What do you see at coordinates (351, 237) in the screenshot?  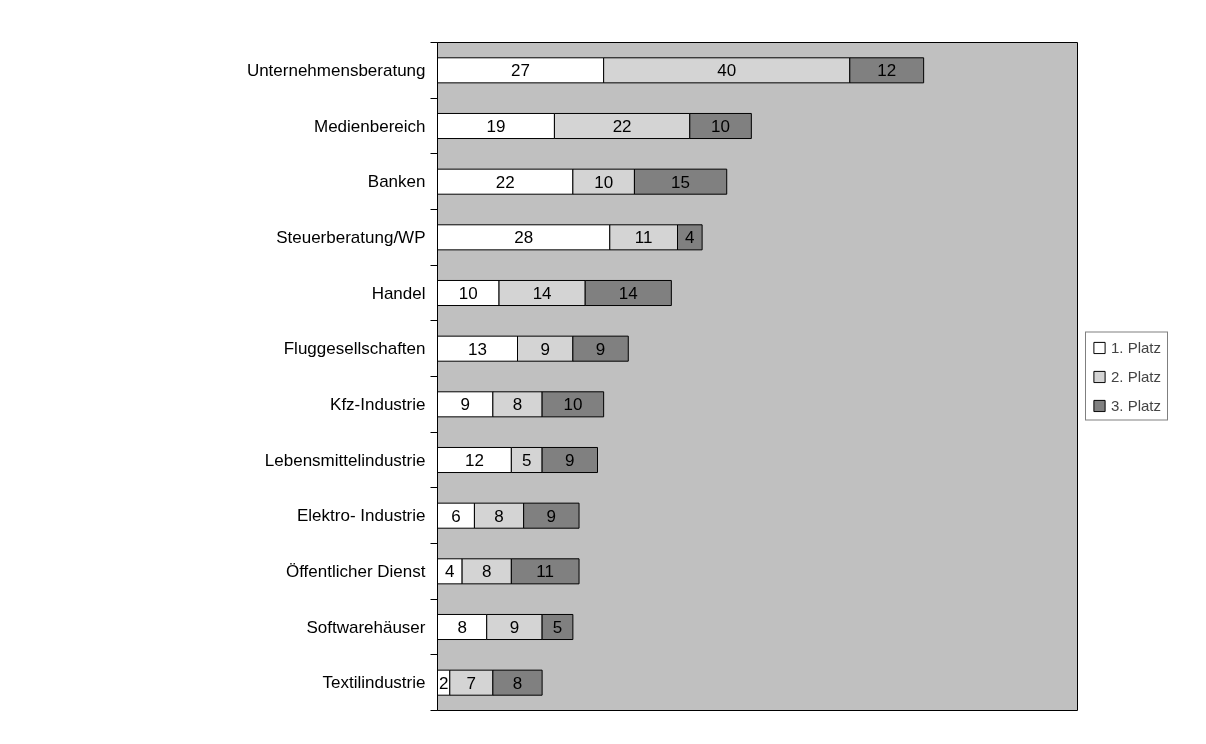 I see `y-tick-label: Steuerberatung/WP` at bounding box center [351, 237].